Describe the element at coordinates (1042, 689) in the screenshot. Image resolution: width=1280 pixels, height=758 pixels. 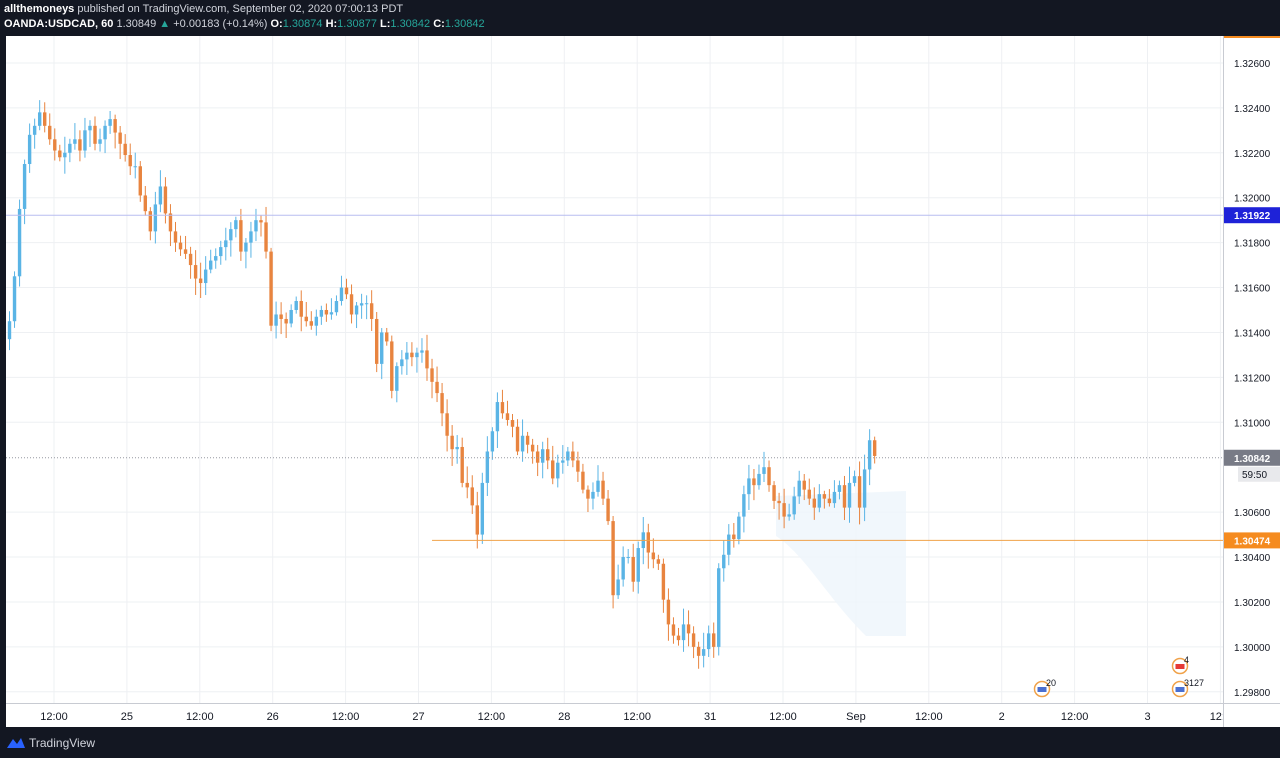
I see `us-flag-stripe` at that location.